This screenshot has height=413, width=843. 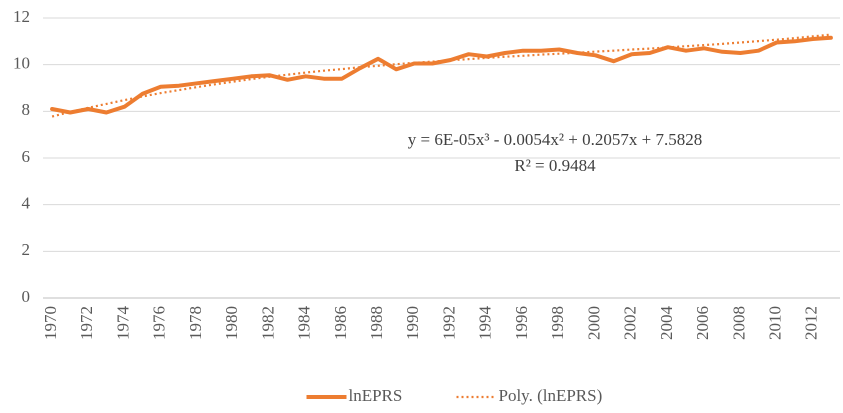 What do you see at coordinates (159, 323) in the screenshot?
I see `x-tick-label: 1976` at bounding box center [159, 323].